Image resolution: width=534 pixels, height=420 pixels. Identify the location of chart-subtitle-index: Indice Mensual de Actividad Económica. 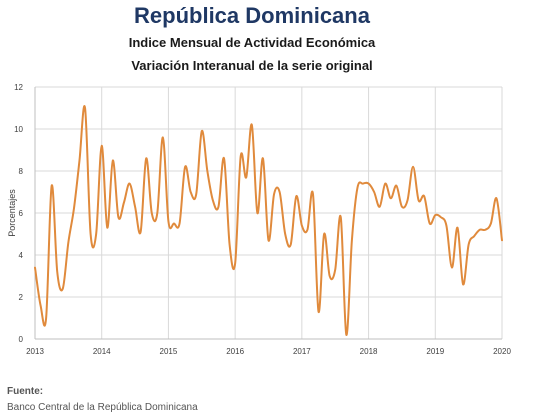
(252, 42).